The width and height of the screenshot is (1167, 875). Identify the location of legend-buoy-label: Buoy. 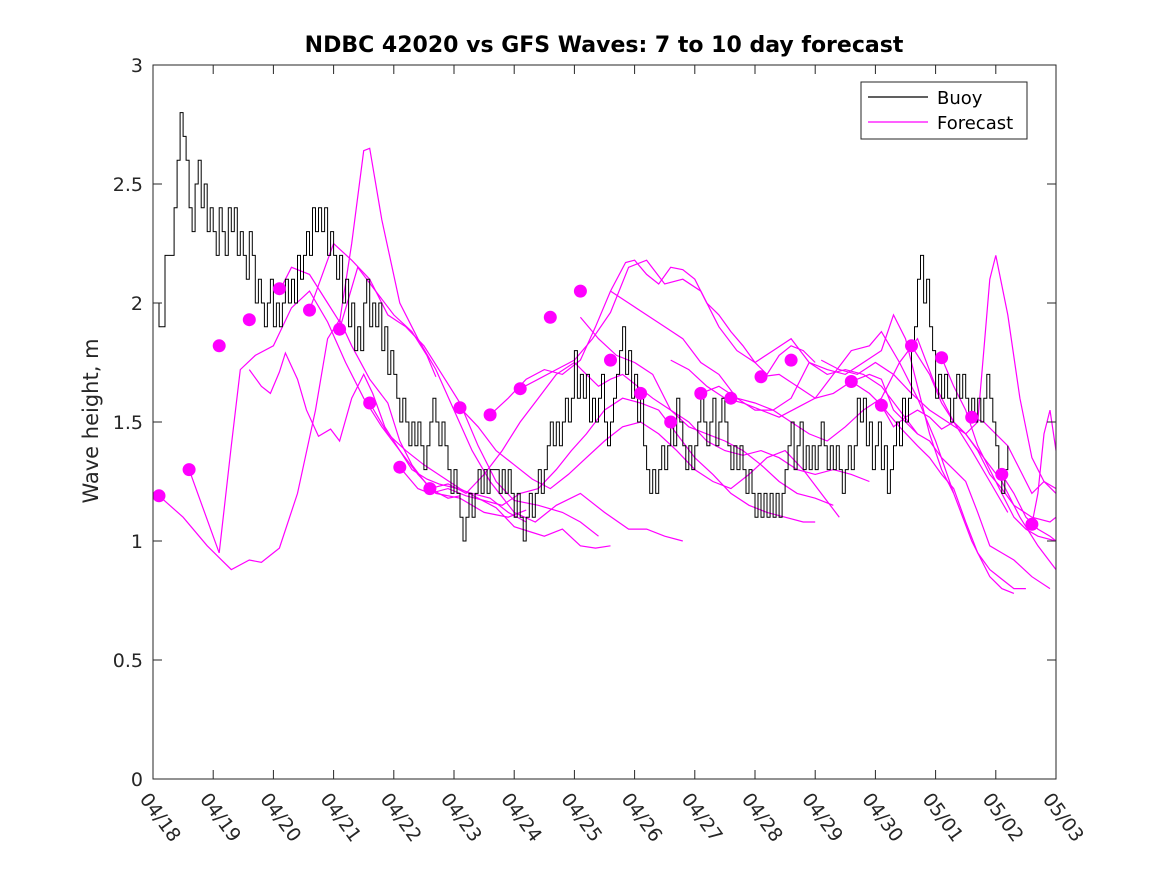
(960, 98).